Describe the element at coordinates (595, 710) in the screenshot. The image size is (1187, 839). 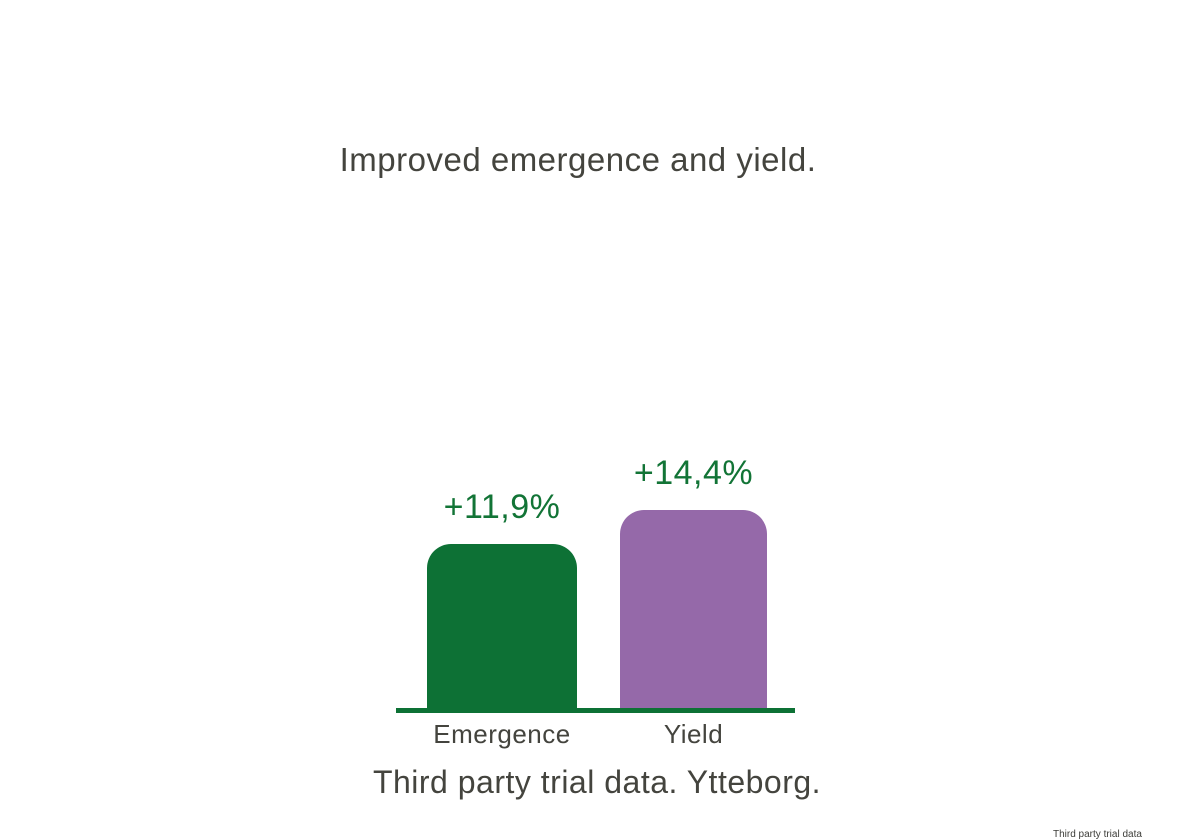
I see `x-axis-baseline` at that location.